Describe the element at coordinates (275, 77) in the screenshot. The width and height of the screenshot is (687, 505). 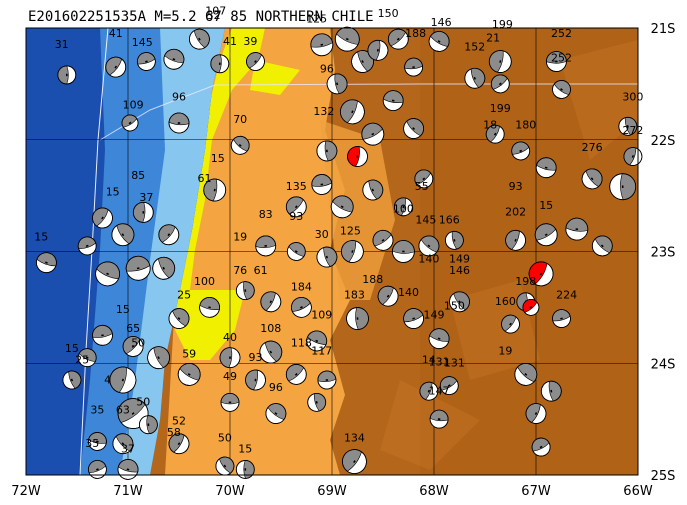
I see `coastal-range` at that location.